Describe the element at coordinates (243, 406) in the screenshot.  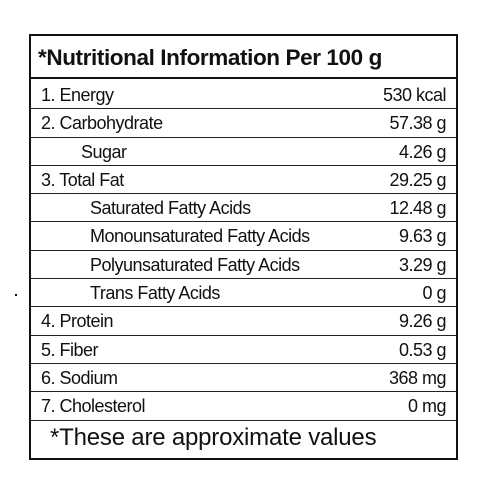
I see `nutrient-row-cholesterol: 7. Cholesterol 0 mg` at that location.